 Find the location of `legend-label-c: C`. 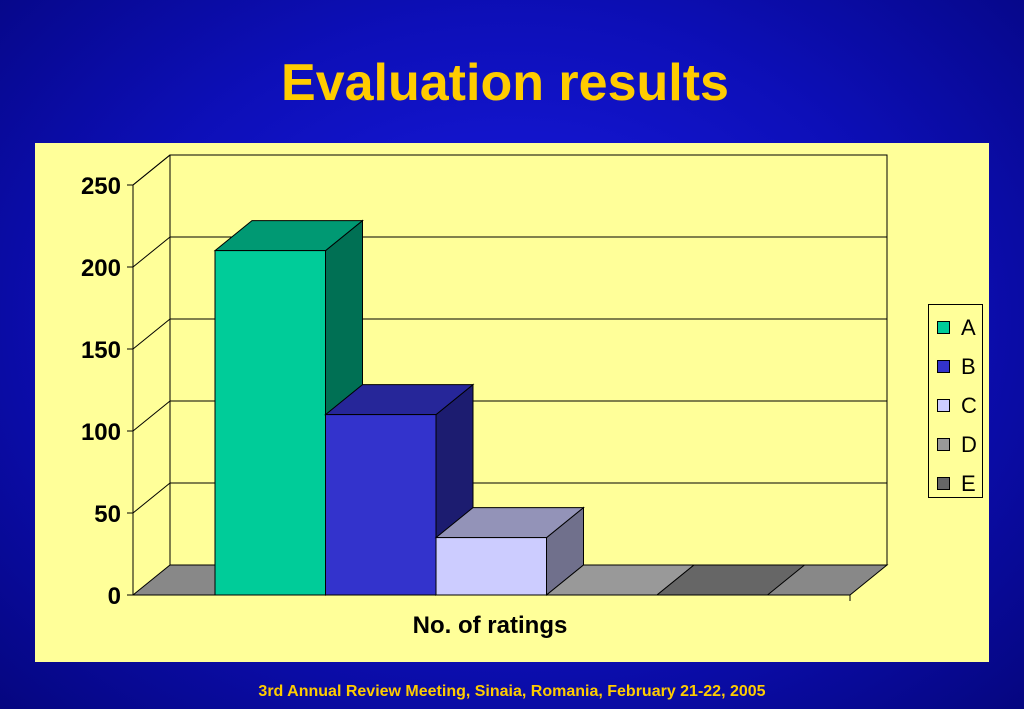

legend-label-c: C is located at coordinates (969, 405).